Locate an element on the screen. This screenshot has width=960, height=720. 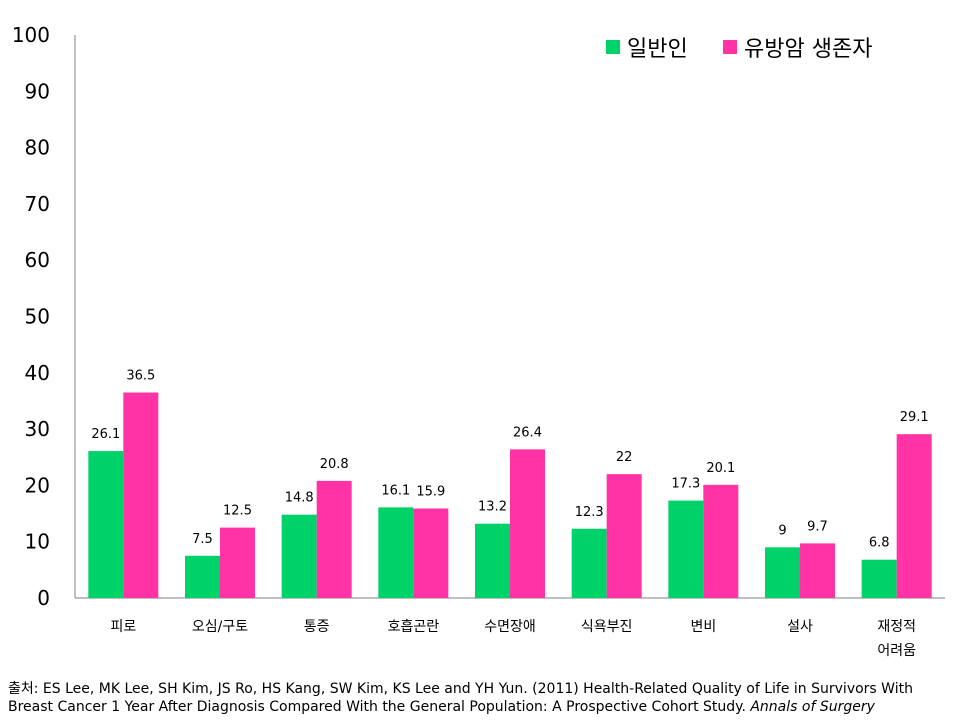
y-tick-label: 30 is located at coordinates (37, 429).